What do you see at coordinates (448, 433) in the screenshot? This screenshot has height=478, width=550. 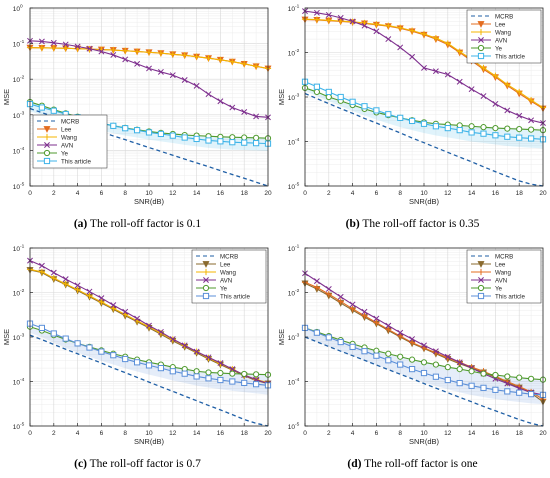 I see `pd-x-tick-label: 12` at bounding box center [448, 433].